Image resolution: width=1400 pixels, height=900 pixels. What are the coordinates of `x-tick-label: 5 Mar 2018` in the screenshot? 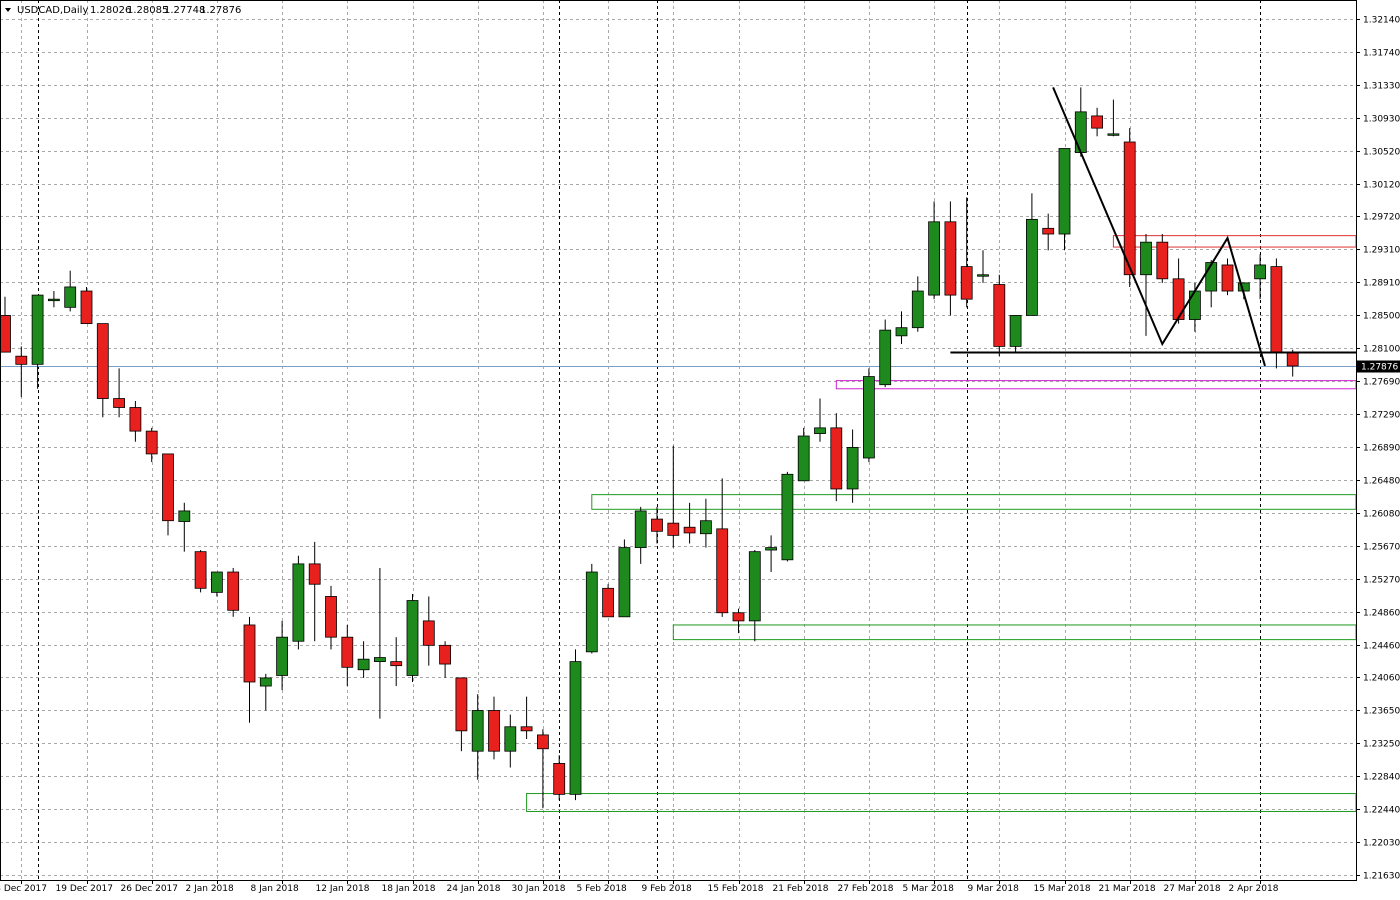 It's located at (929, 889).